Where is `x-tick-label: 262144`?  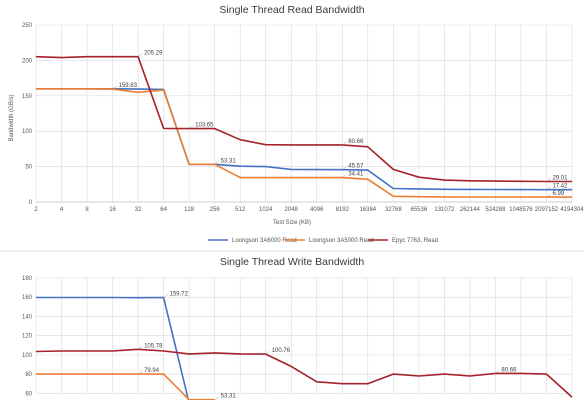
x-tick-label: 262144 is located at coordinates (470, 210).